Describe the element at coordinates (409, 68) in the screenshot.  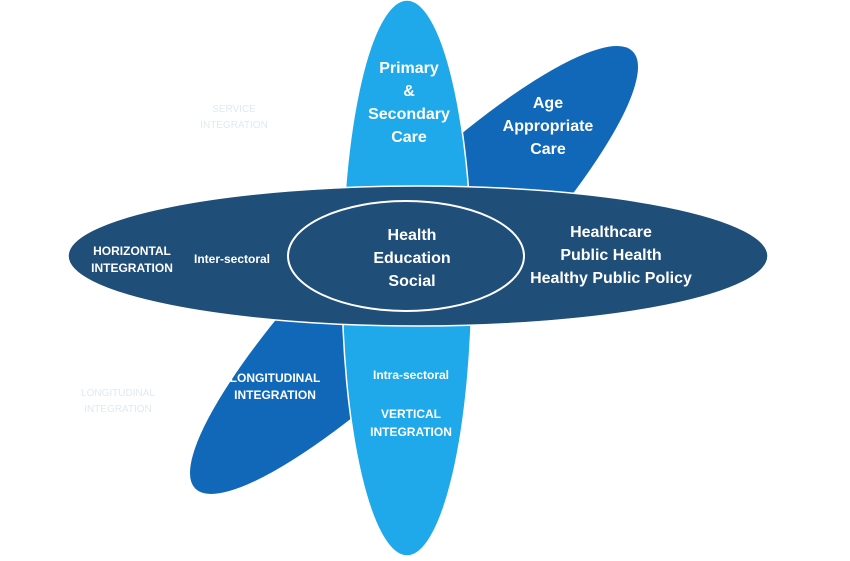
I see `primary-label: Primary` at that location.